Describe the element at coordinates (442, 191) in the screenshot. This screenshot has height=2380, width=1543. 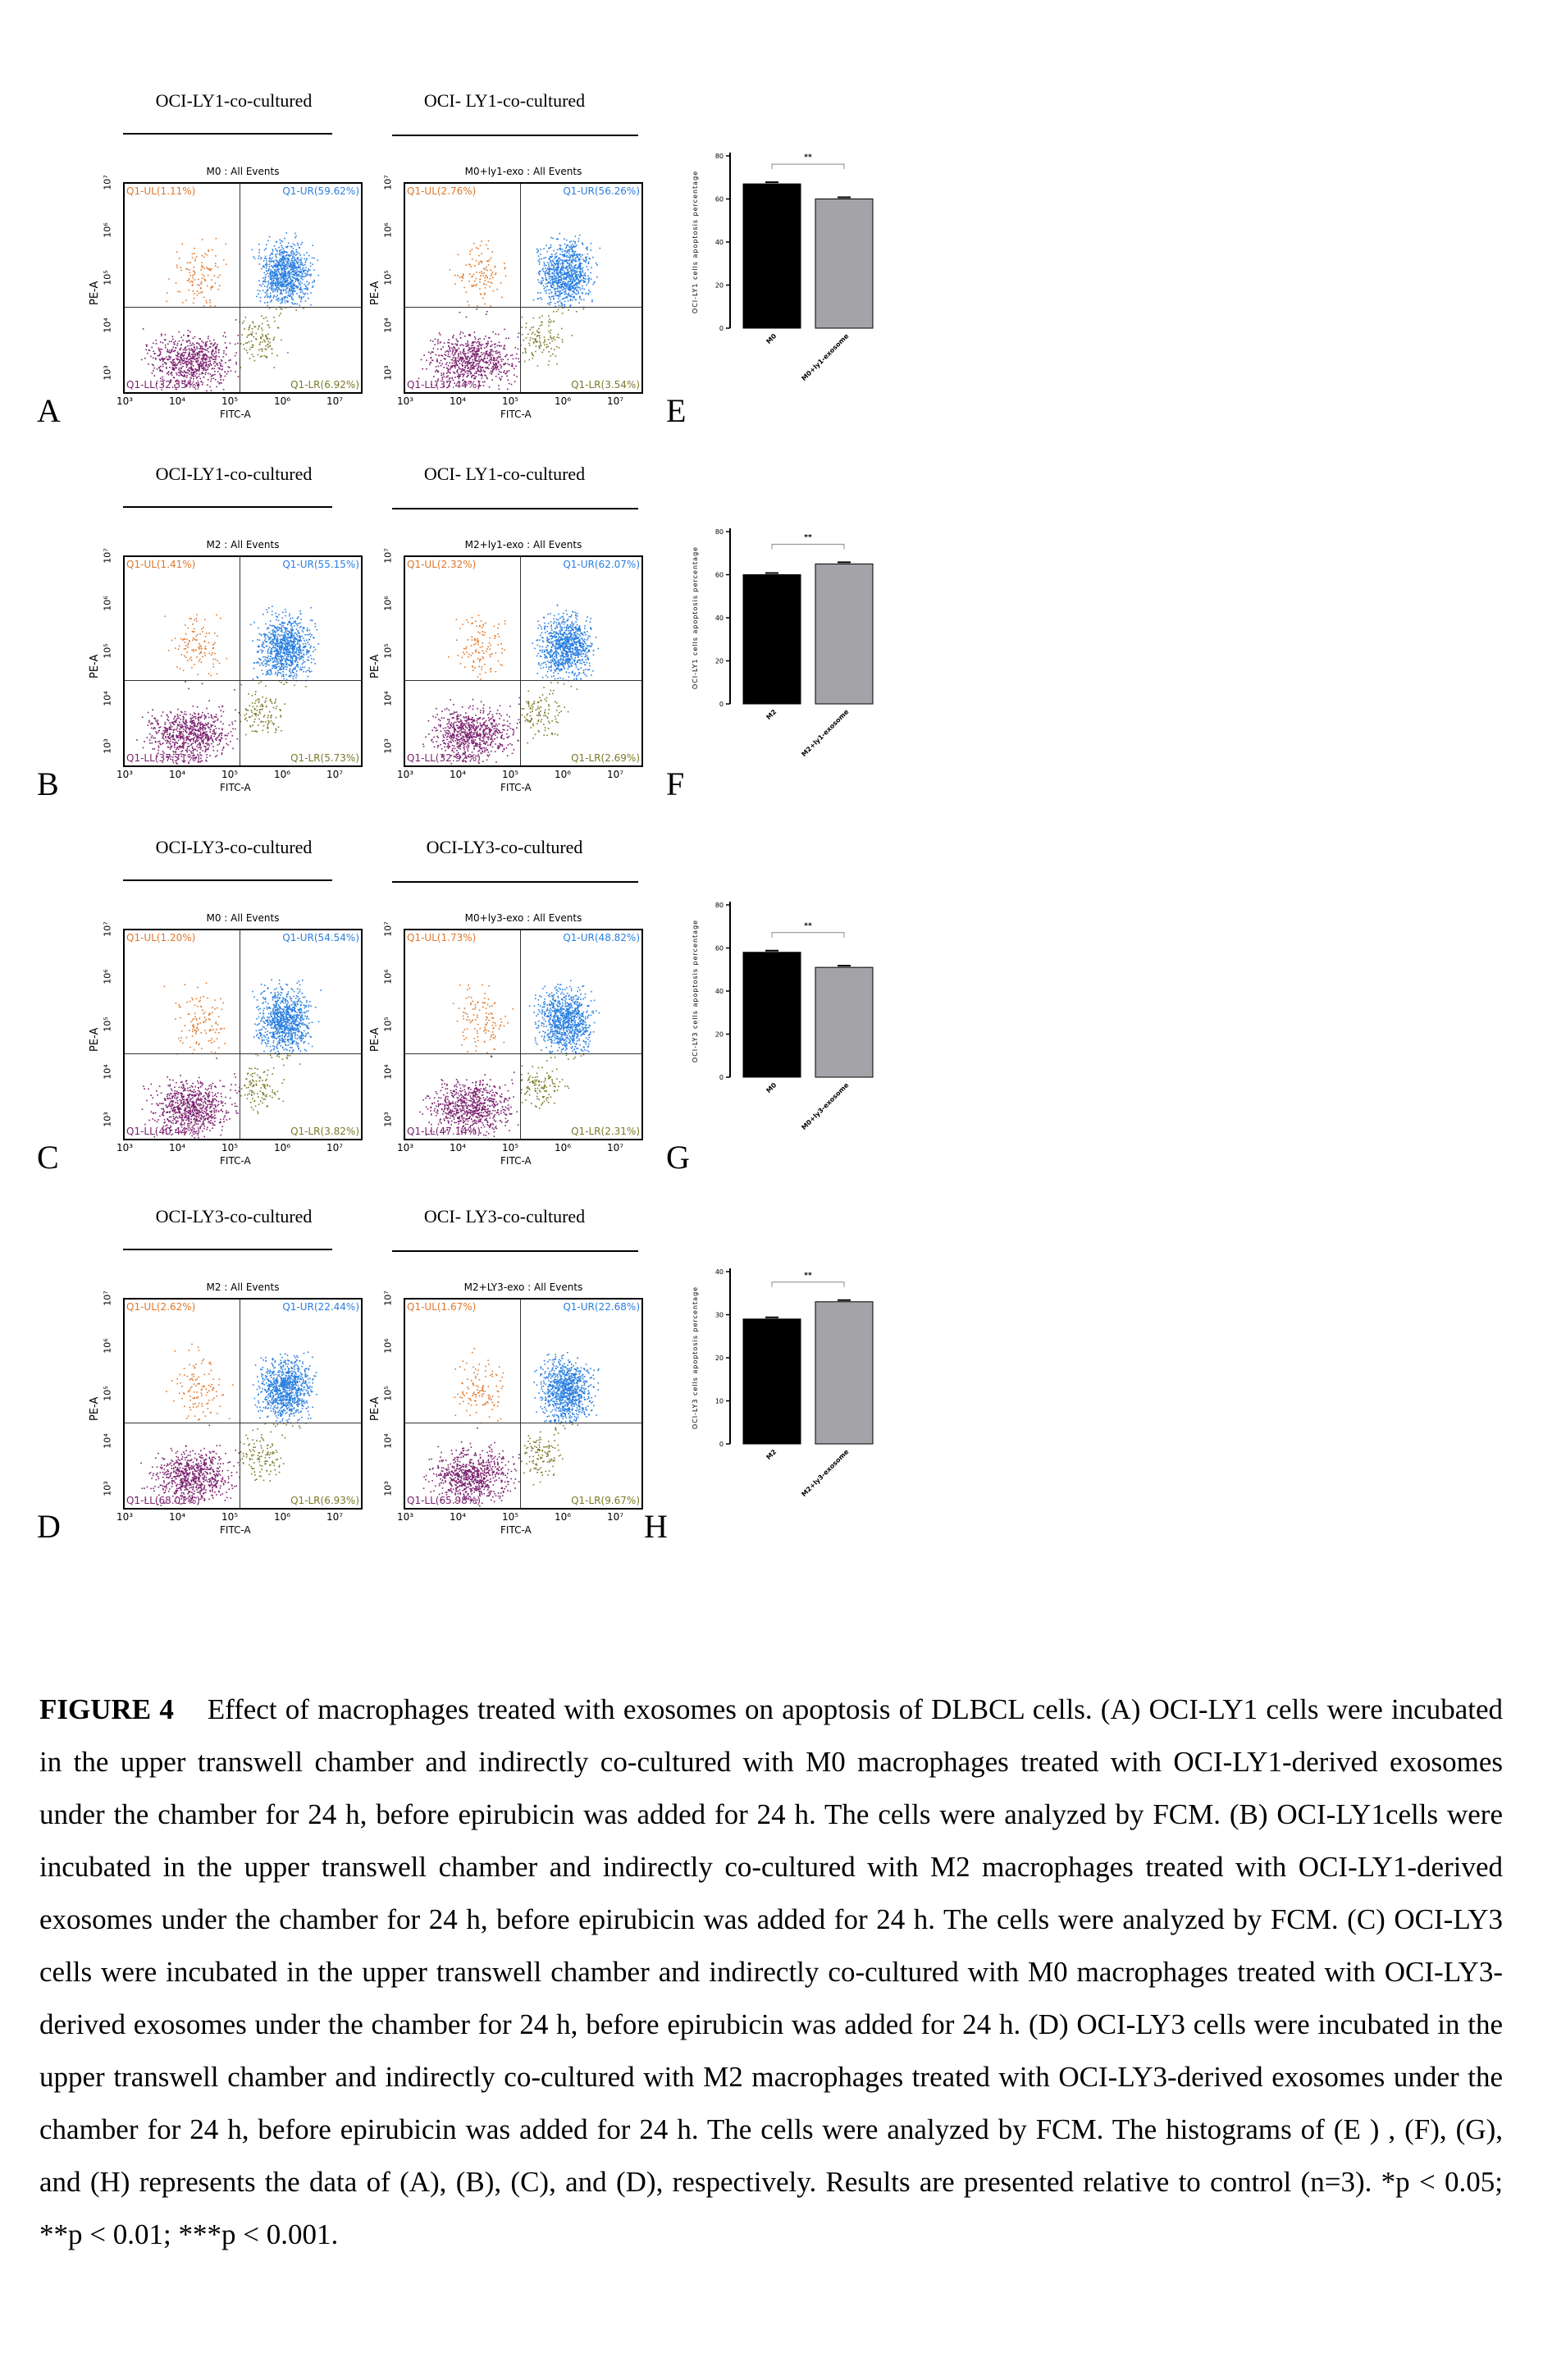
I see `quadrant-ul-label: Q1-UL(2.76%)` at that location.